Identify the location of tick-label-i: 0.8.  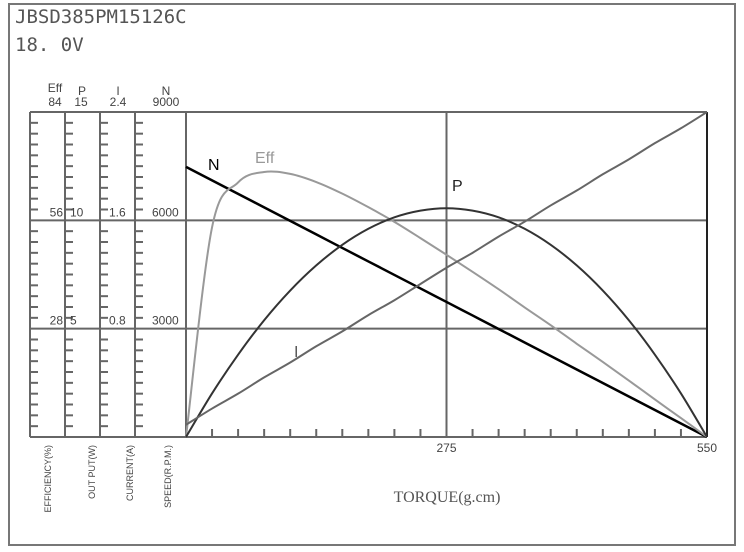
(117, 321).